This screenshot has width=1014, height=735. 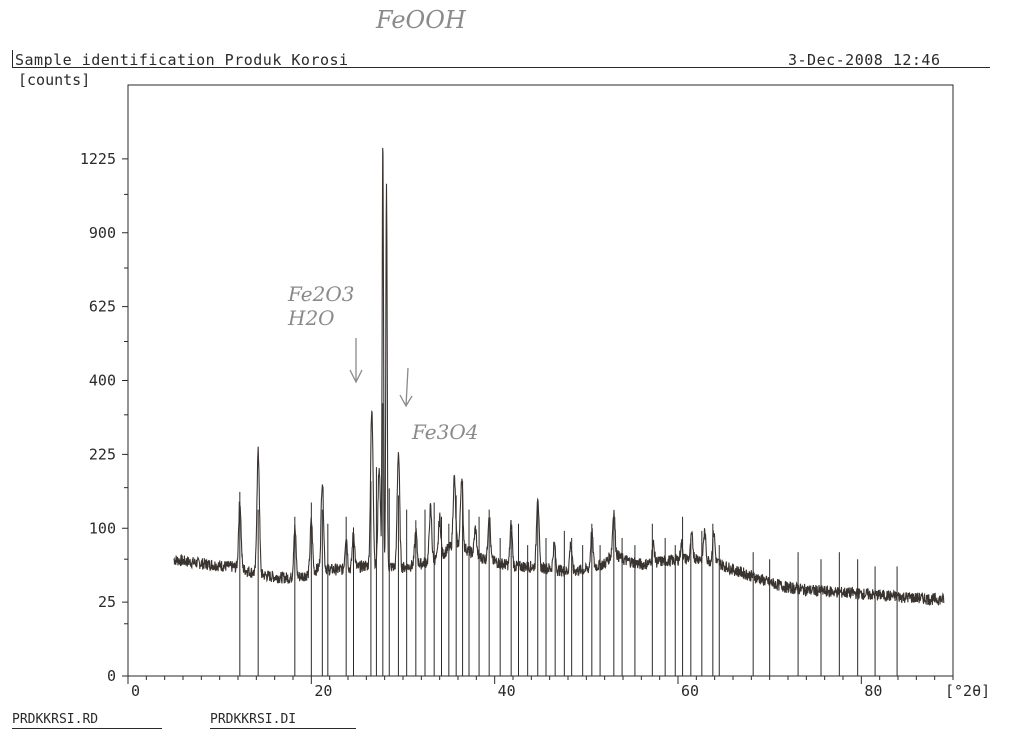 I want to click on header-left-tick, so click(x=12, y=58).